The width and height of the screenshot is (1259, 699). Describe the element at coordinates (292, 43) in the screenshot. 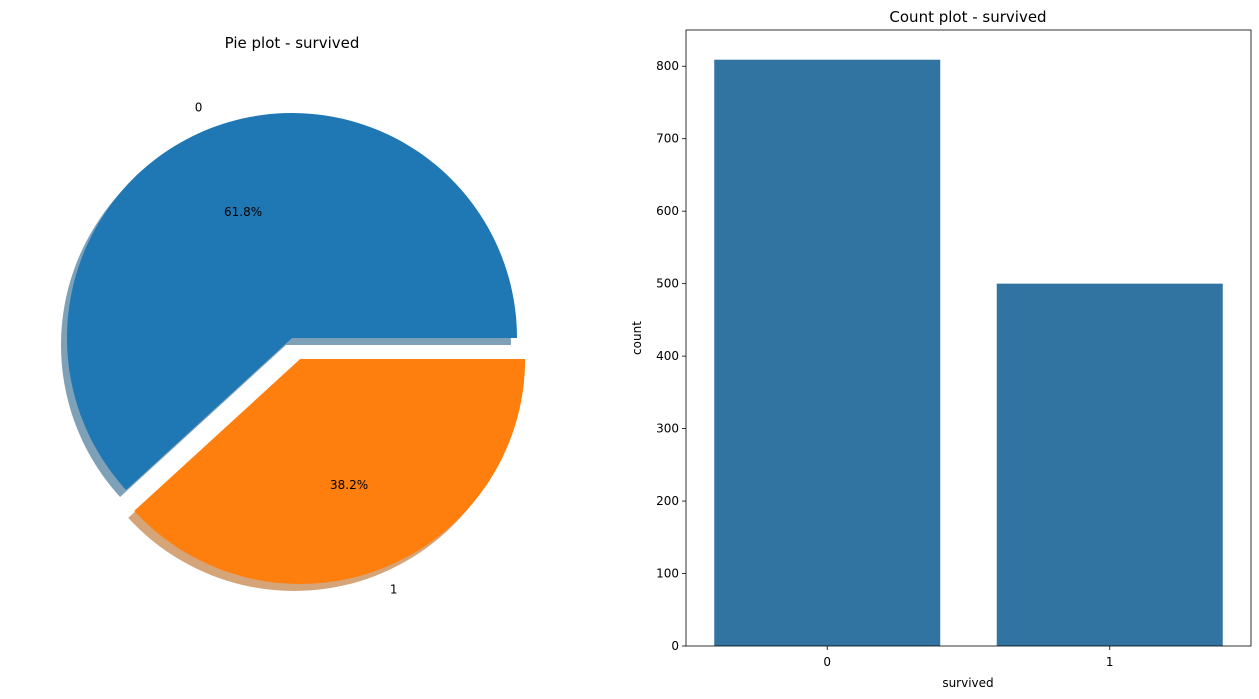

I see `pie-title: Pie plot - survived` at that location.